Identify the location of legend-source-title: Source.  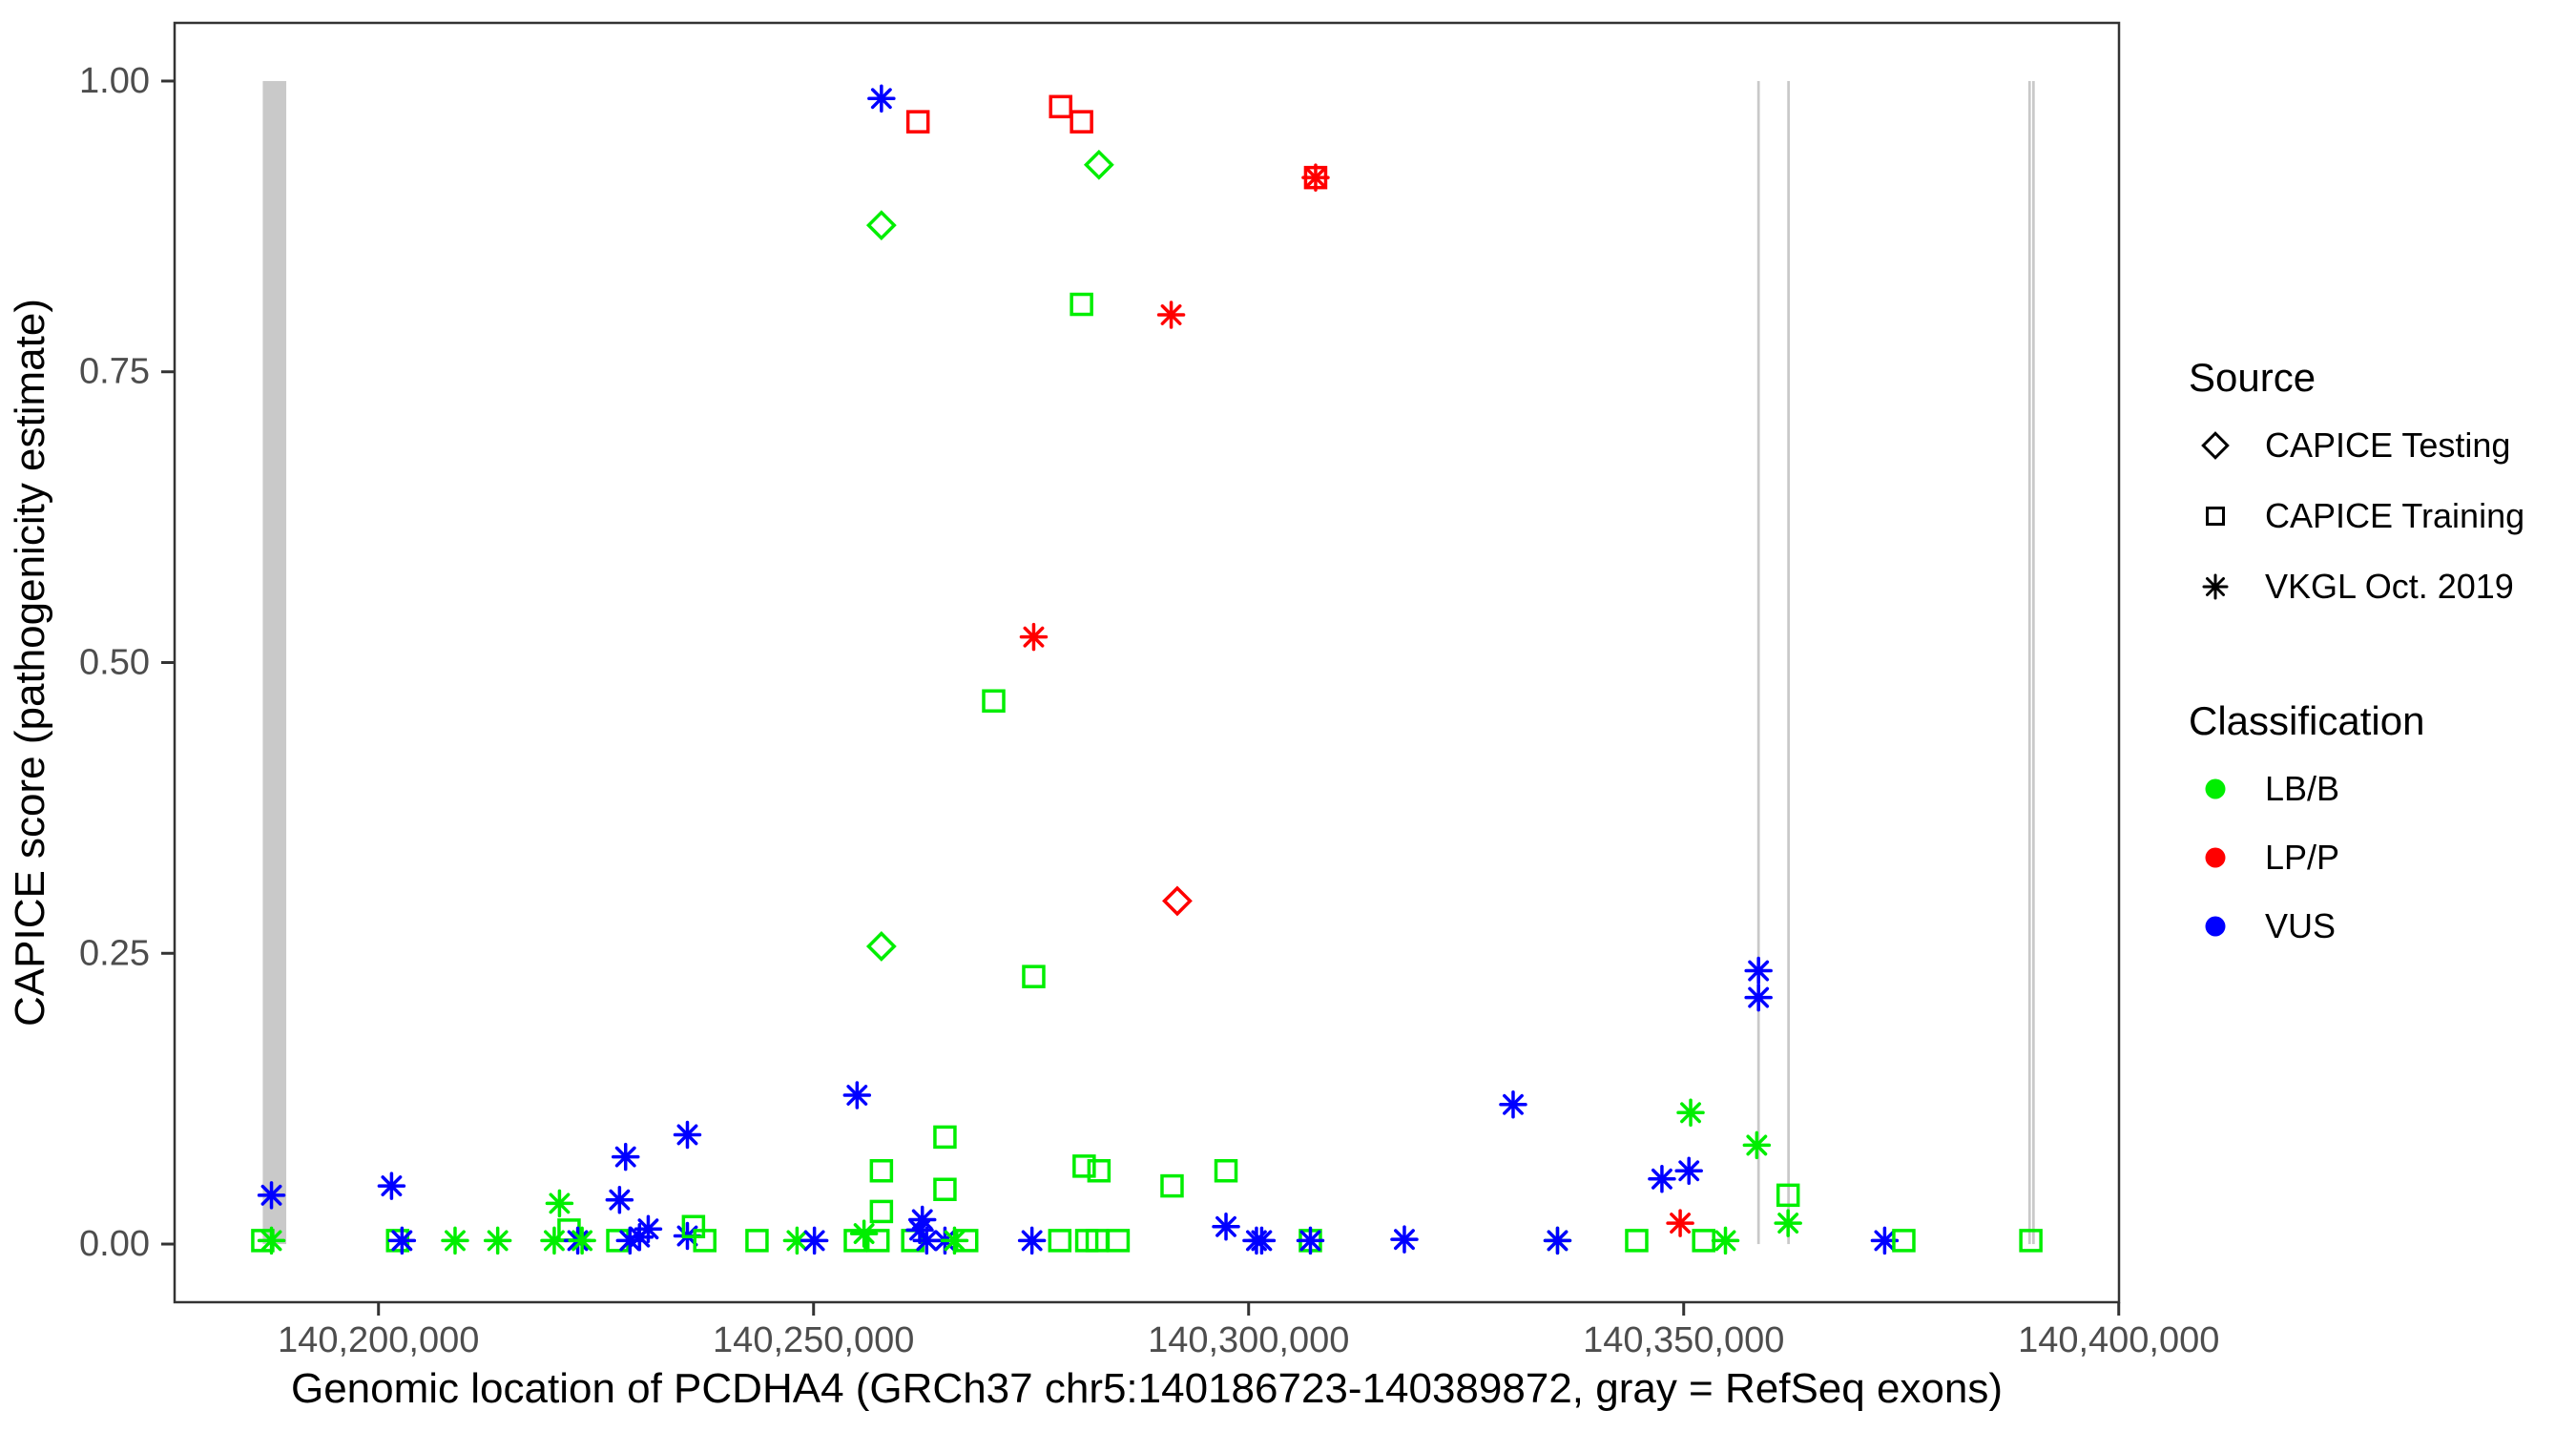
(2252, 377).